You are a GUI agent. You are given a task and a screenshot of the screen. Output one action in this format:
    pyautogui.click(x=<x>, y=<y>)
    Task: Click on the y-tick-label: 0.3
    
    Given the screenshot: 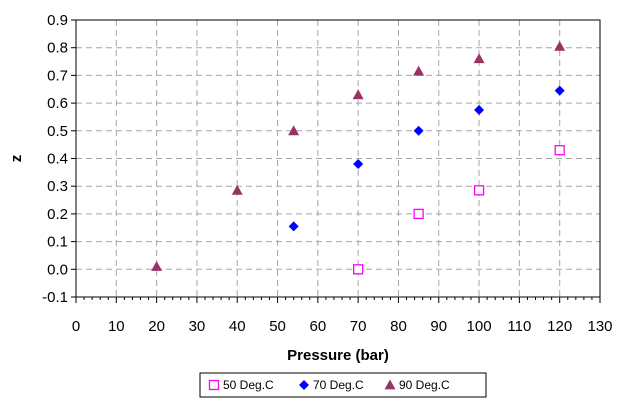 What is the action you would take?
    pyautogui.click(x=57, y=186)
    